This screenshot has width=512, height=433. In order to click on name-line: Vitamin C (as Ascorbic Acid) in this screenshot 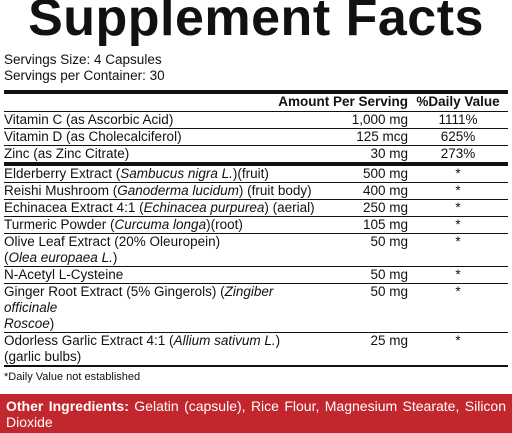, I will do `click(167, 120)`.